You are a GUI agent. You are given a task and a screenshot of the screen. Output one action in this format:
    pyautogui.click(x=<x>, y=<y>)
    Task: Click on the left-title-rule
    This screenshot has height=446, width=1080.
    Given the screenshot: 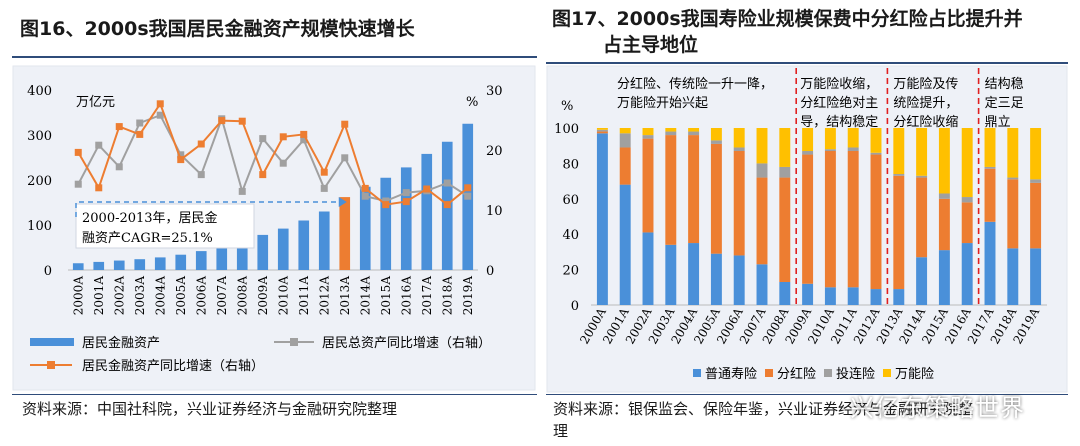 What is the action you would take?
    pyautogui.click(x=274, y=57)
    